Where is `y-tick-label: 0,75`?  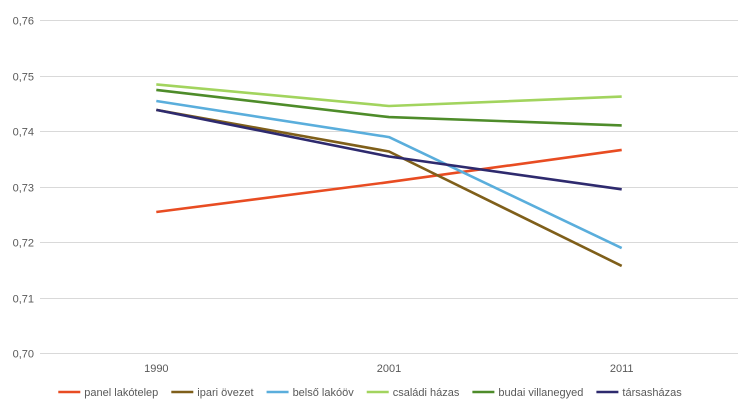
y-tick-label: 0,75 is located at coordinates (23, 78).